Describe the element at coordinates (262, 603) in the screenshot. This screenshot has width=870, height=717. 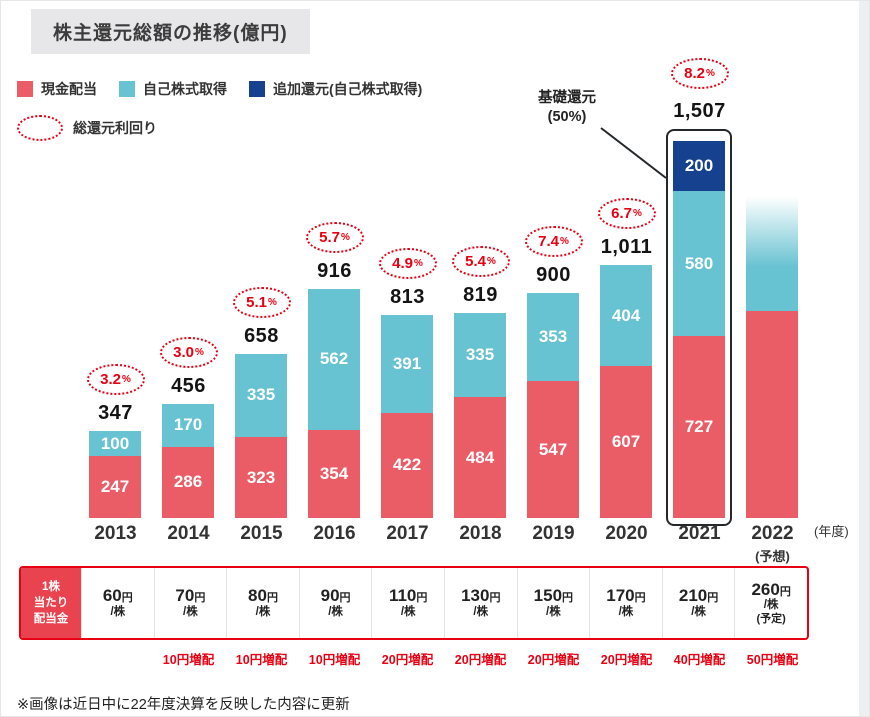
I see `dividend-cell: 80円/株` at that location.